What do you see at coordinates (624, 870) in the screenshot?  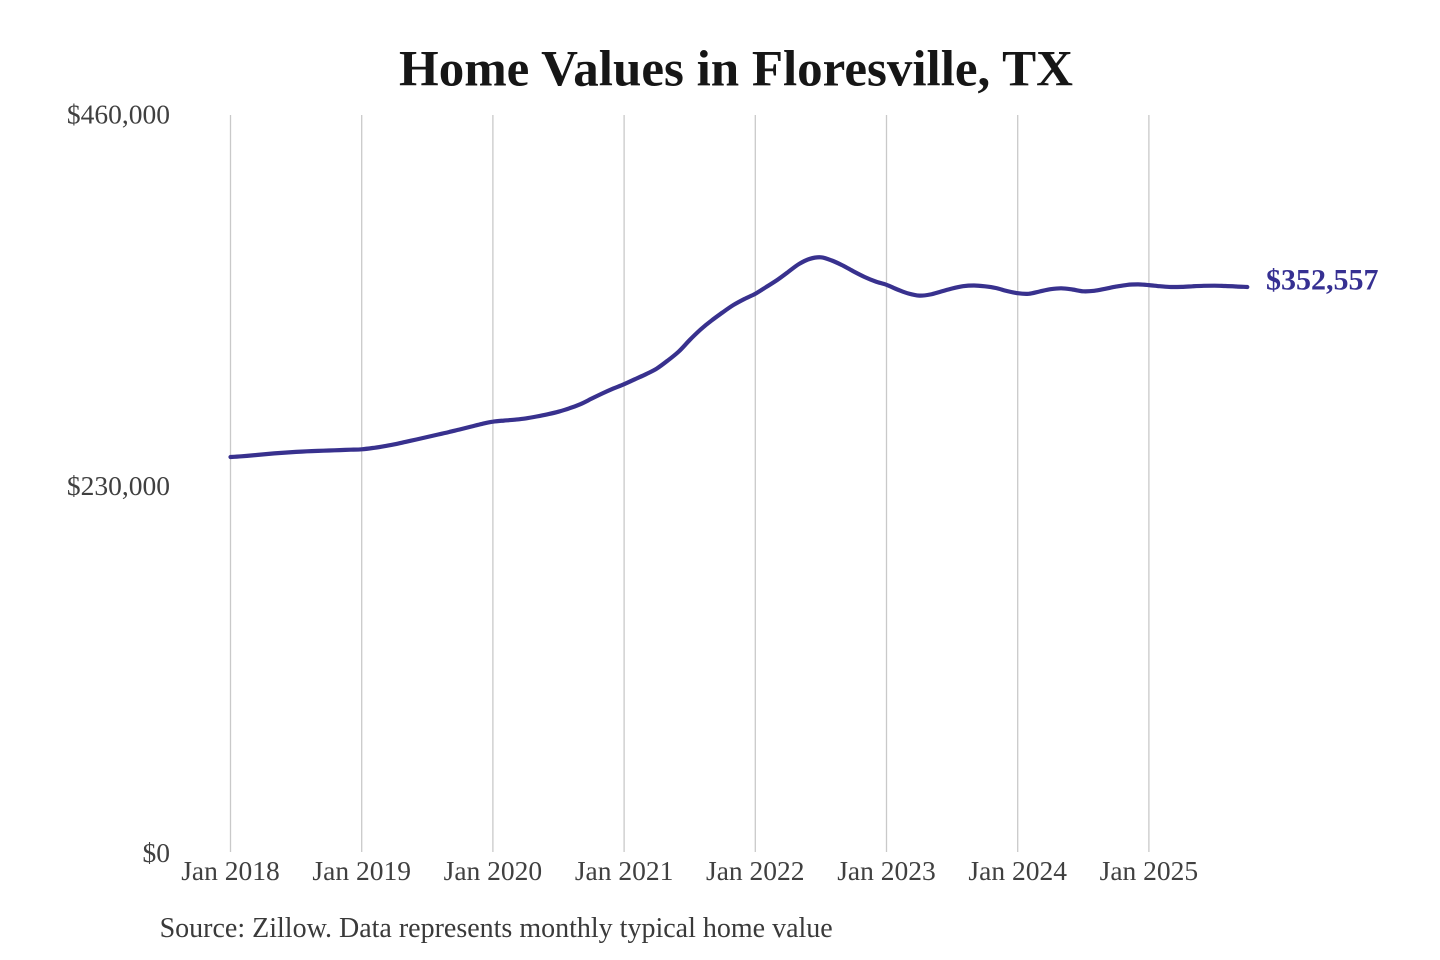 I see `svg-text: Jan 2021` at bounding box center [624, 870].